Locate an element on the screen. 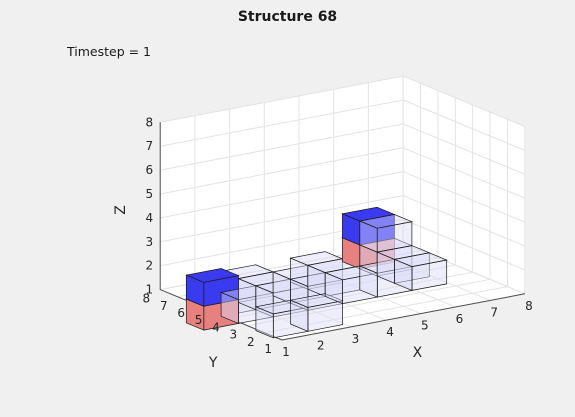 The image size is (575, 417). z-tick-label: 4 is located at coordinates (150, 218).